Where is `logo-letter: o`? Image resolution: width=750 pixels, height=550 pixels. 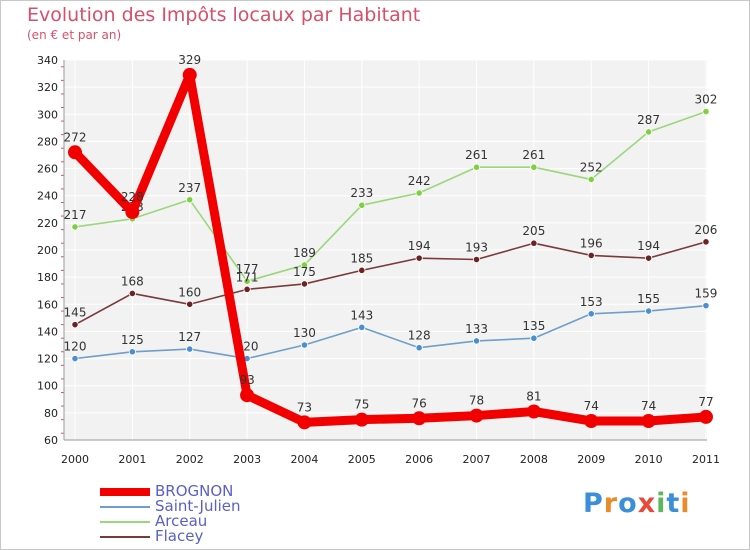 logo-letter: o is located at coordinates (628, 503).